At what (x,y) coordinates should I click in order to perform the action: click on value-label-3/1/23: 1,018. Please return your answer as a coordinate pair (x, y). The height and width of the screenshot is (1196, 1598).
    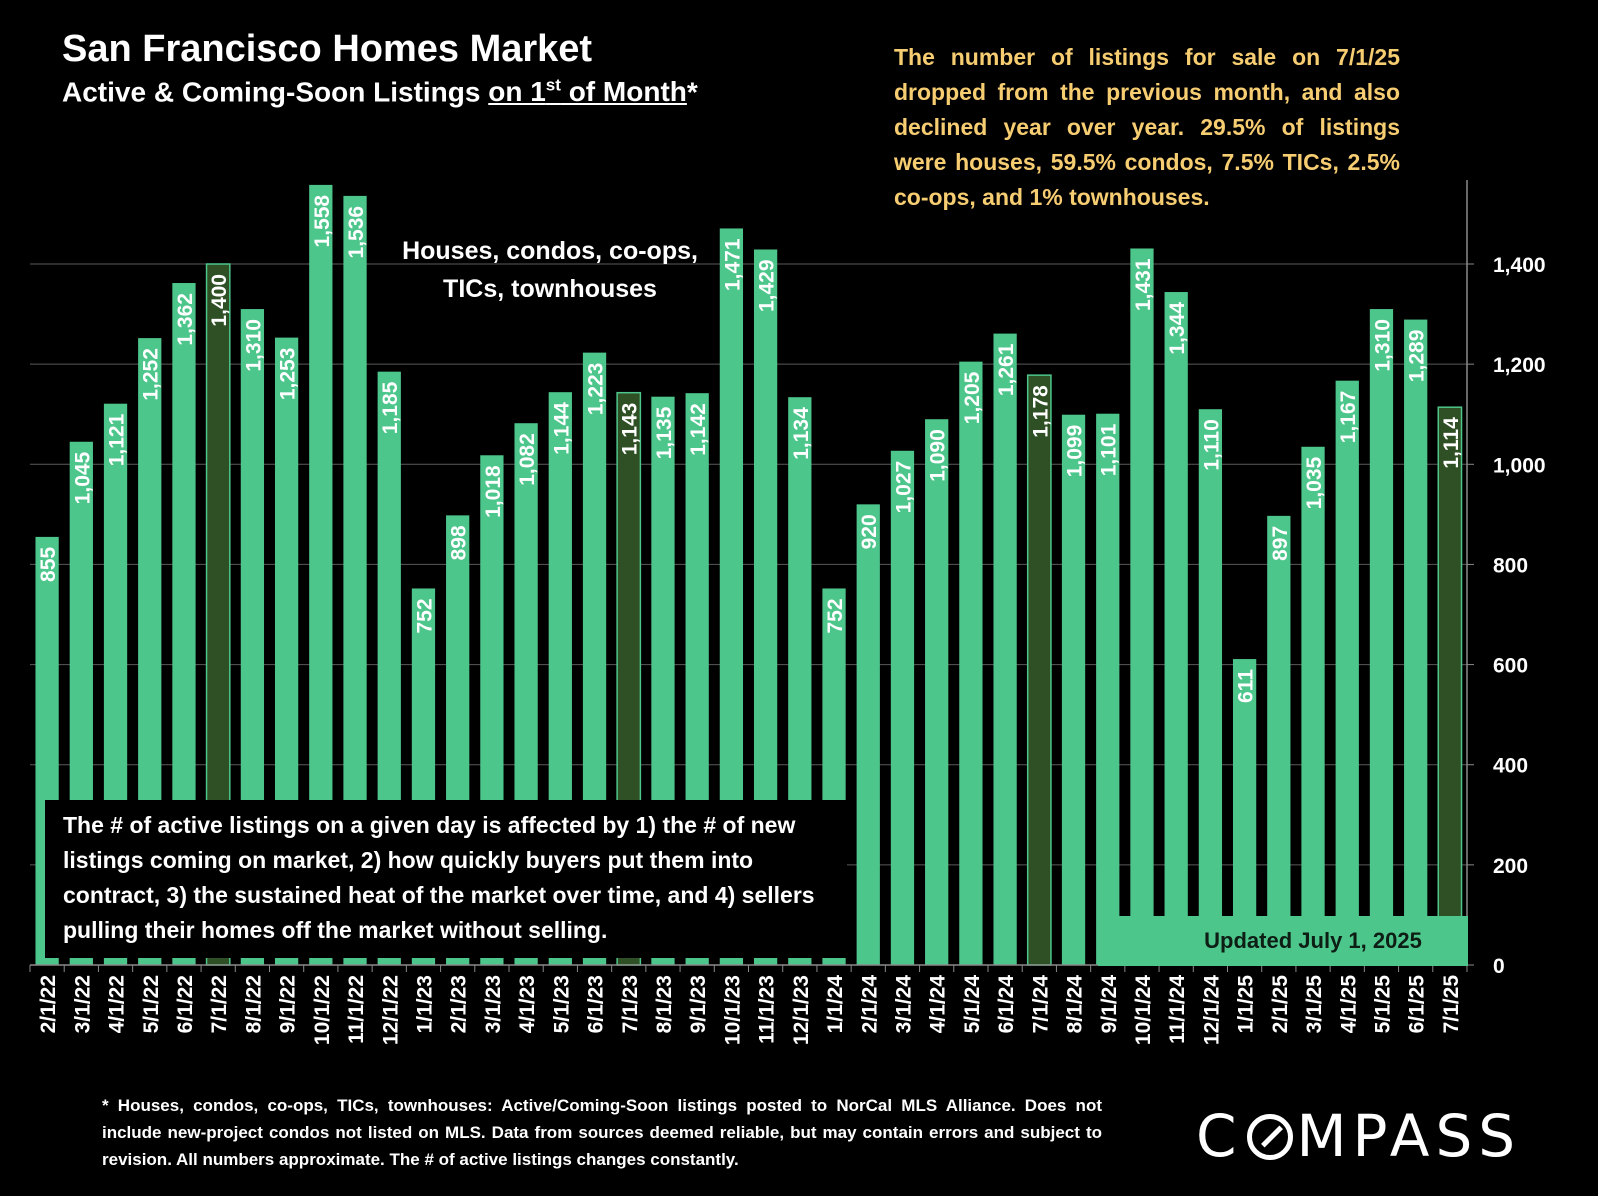
    Looking at the image, I should click on (493, 491).